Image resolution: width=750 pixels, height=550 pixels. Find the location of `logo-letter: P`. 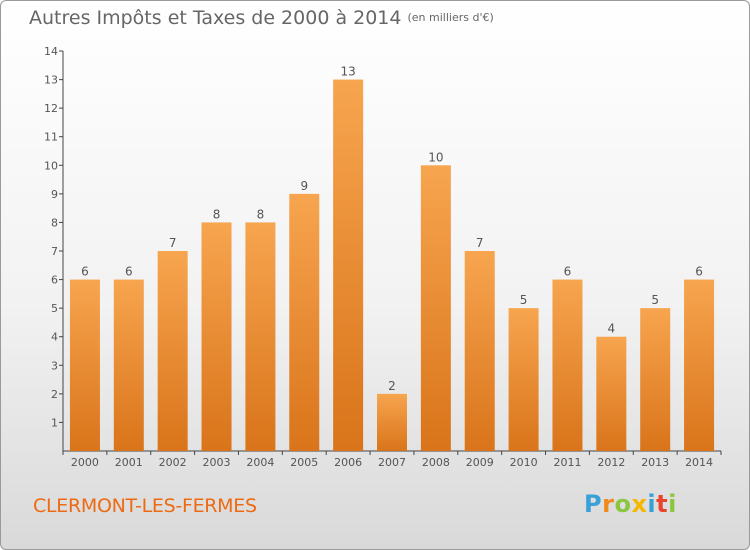

logo-letter: P is located at coordinates (593, 504).